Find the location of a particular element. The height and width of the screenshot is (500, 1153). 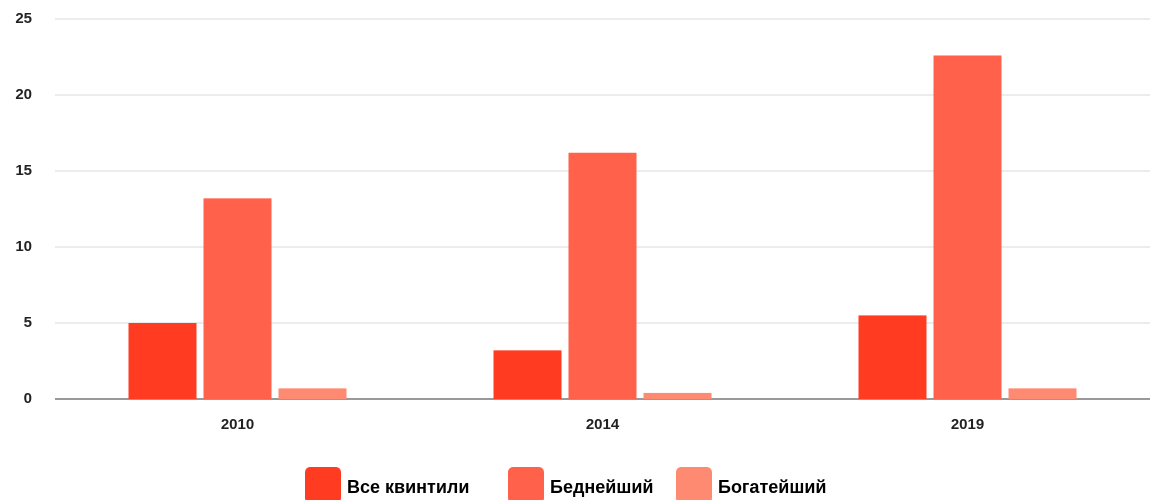

x-tick-label: 2019 is located at coordinates (967, 424).